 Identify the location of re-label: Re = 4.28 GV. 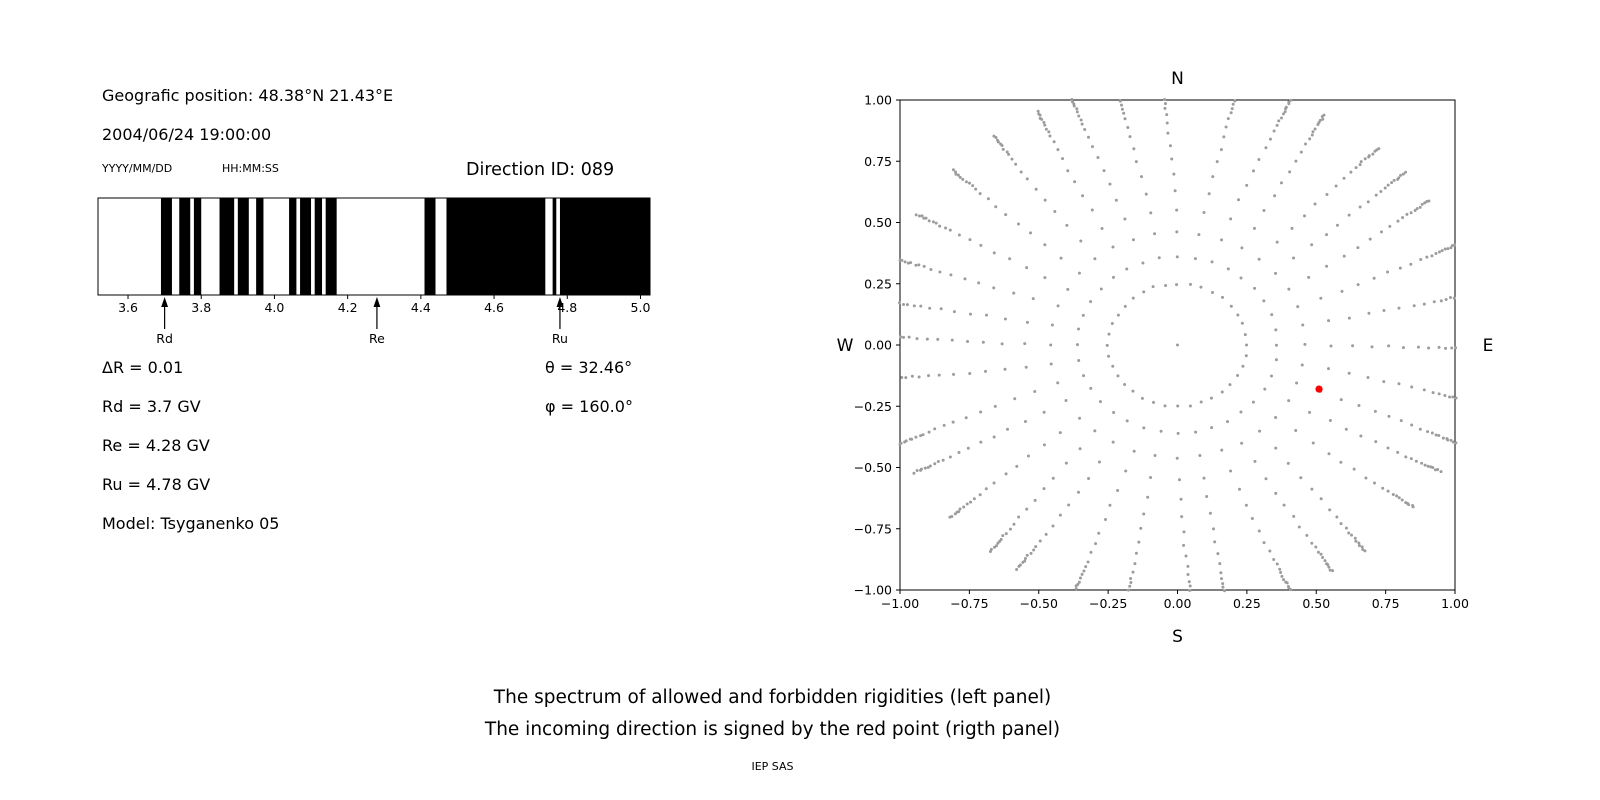
(156, 445).